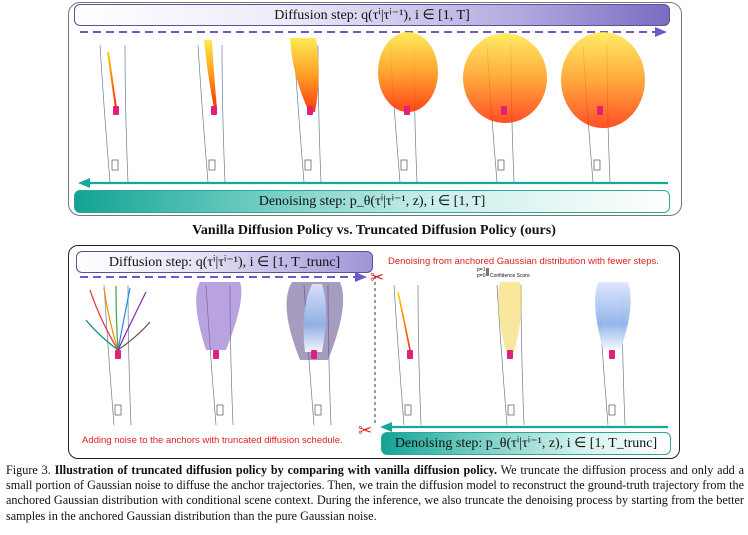 The width and height of the screenshot is (748, 535). Describe the element at coordinates (613, 317) in the screenshot. I see `denoise-samples-step2` at that location.